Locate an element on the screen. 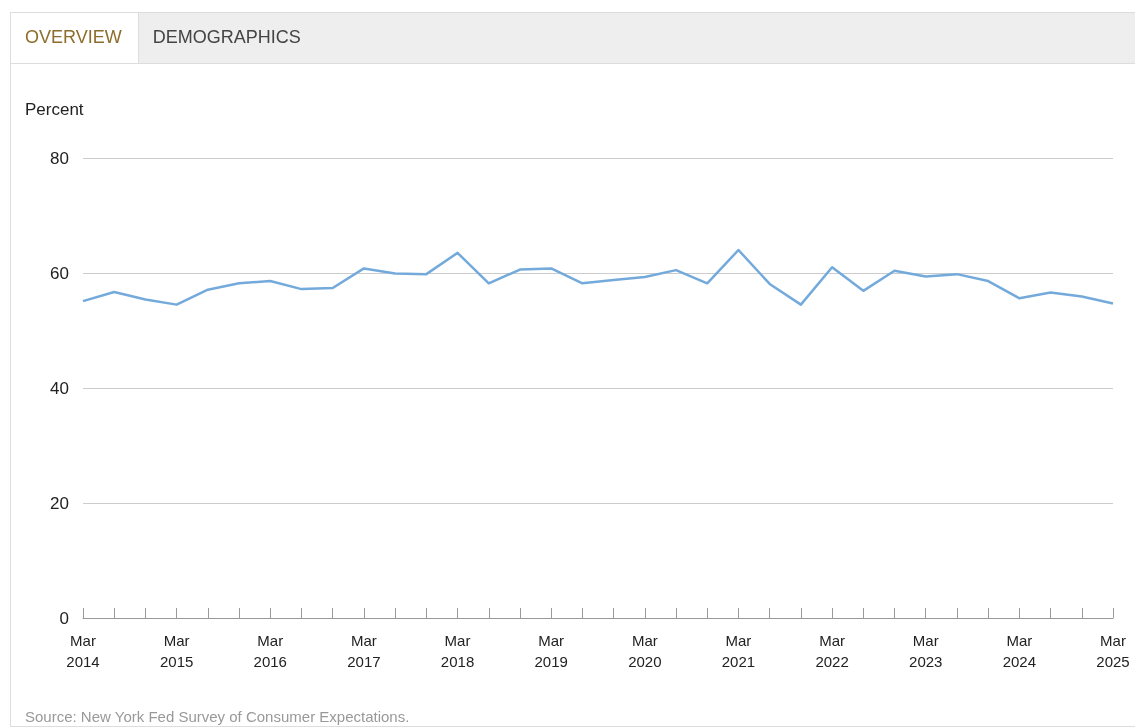 This screenshot has height=727, width=1135. y-tick-label: 40 is located at coordinates (59, 388).